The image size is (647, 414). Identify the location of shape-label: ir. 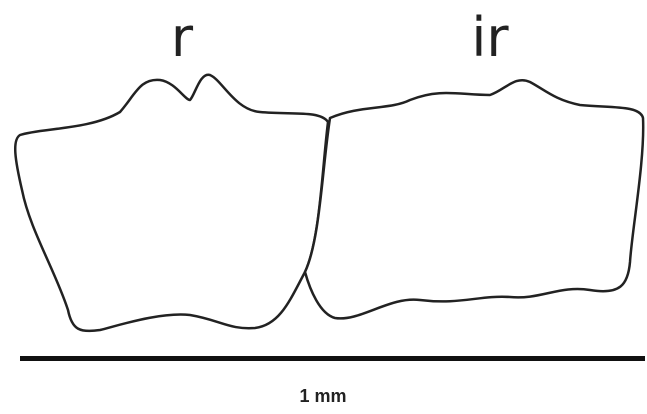
(490, 37).